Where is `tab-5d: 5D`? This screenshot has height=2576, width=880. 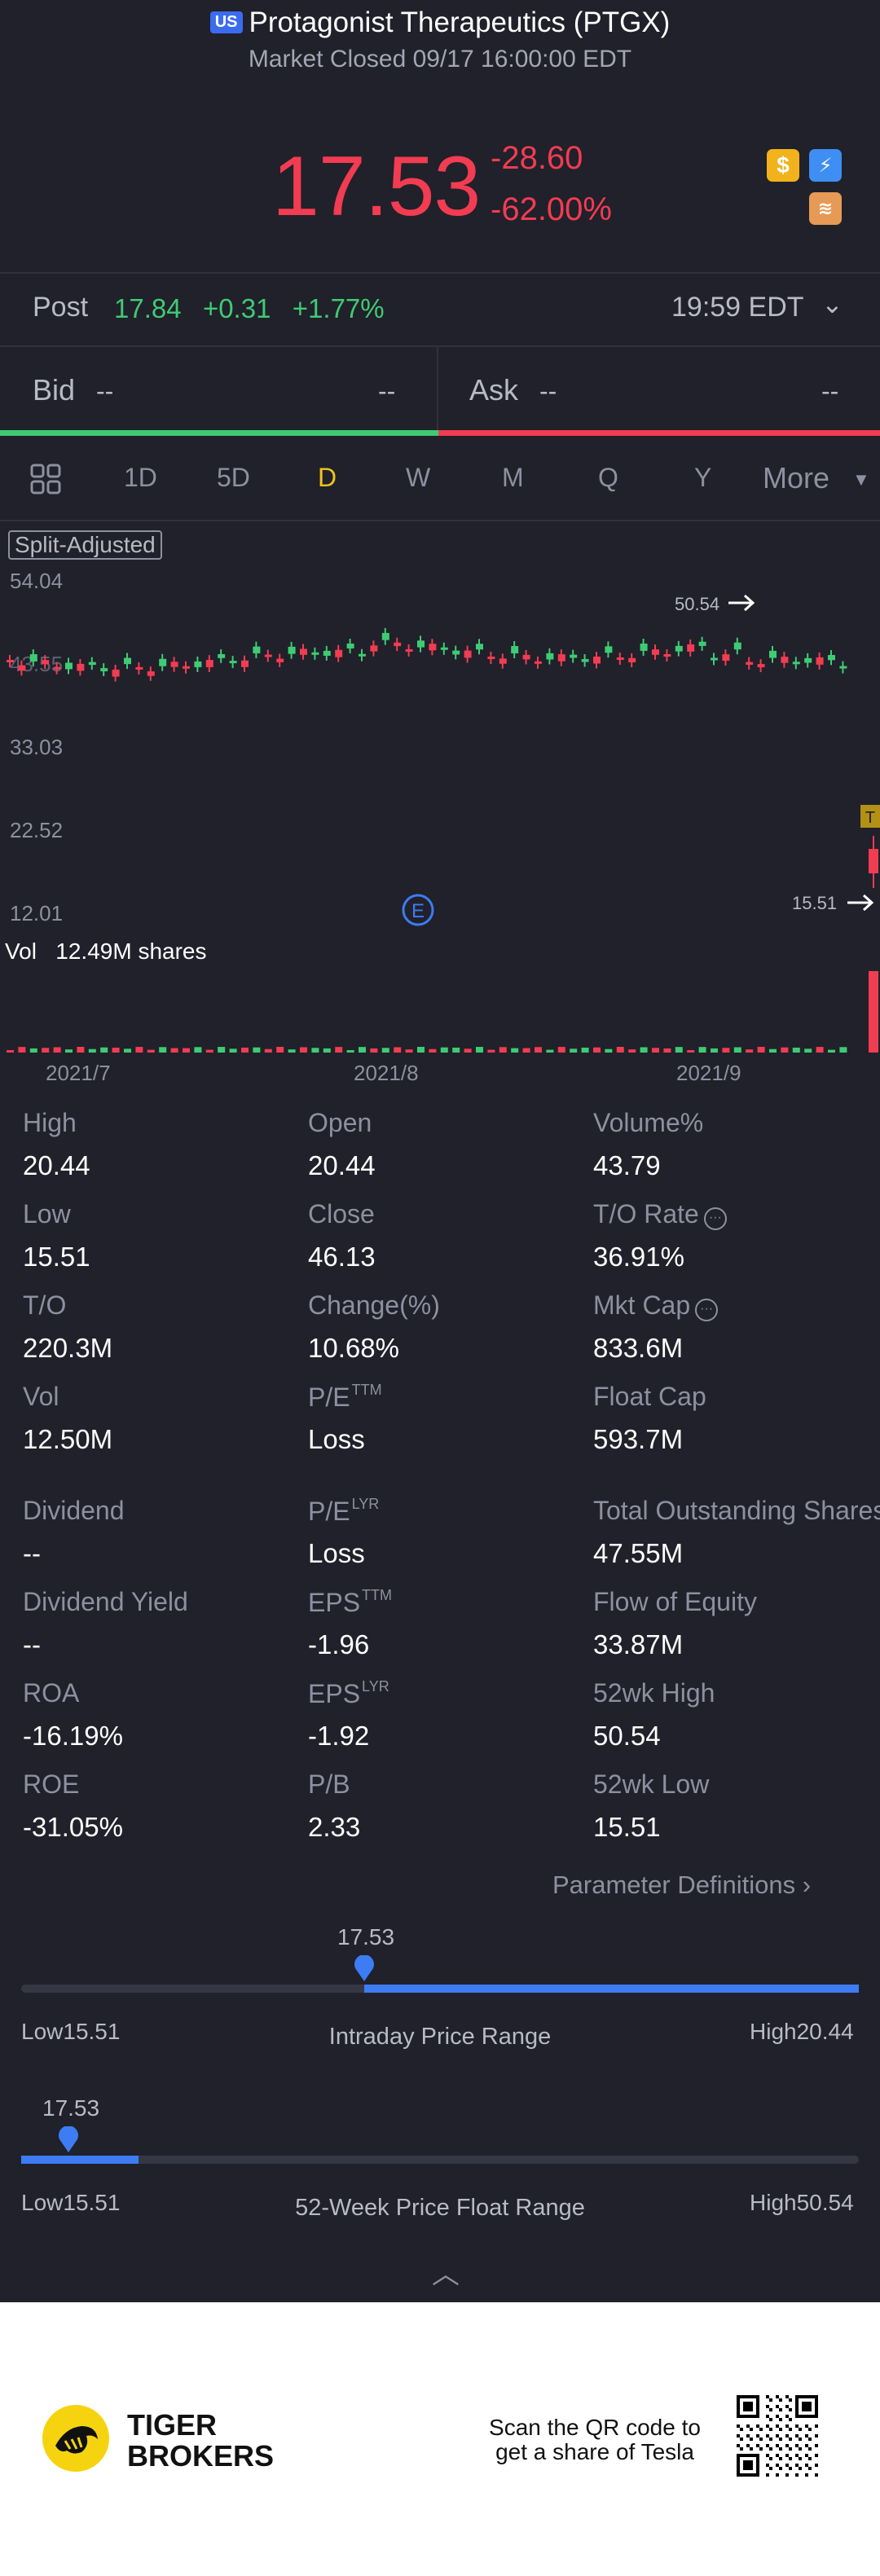
tab-5d: 5D is located at coordinates (233, 477).